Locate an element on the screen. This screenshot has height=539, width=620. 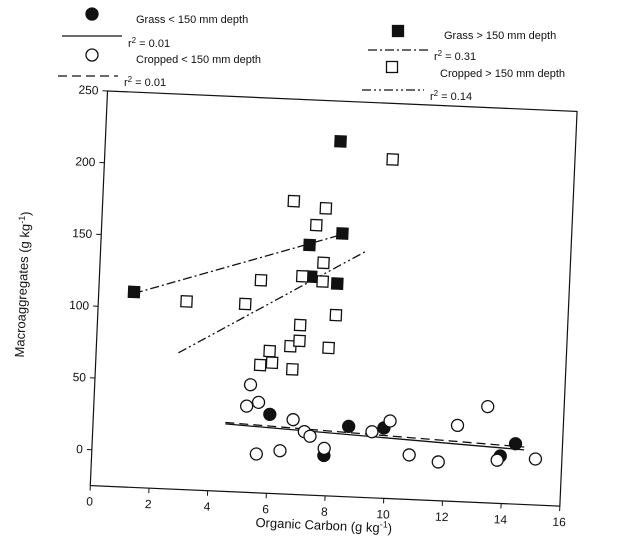
legend-label: Cropped < 150 mm depth is located at coordinates (198, 60).